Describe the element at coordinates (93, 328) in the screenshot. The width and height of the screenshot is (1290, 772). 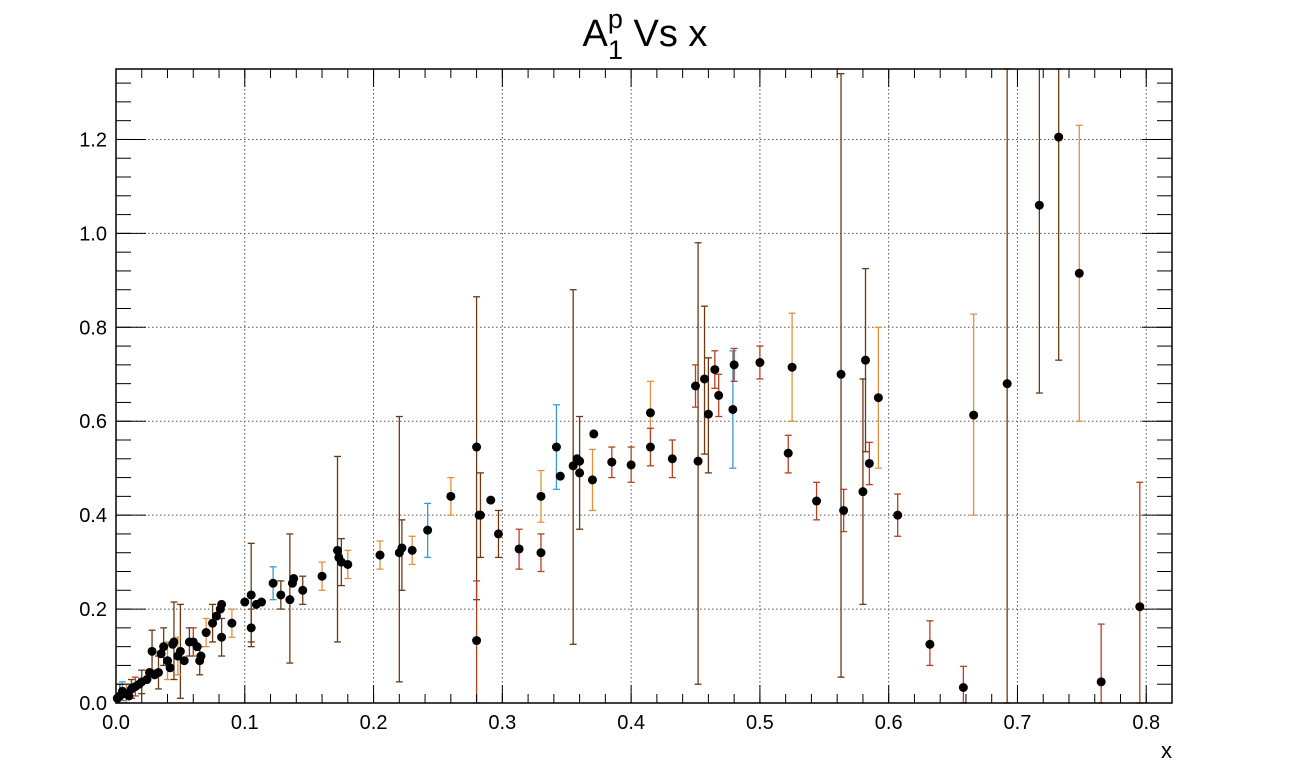
I see `y-tick-label: 0.8` at that location.